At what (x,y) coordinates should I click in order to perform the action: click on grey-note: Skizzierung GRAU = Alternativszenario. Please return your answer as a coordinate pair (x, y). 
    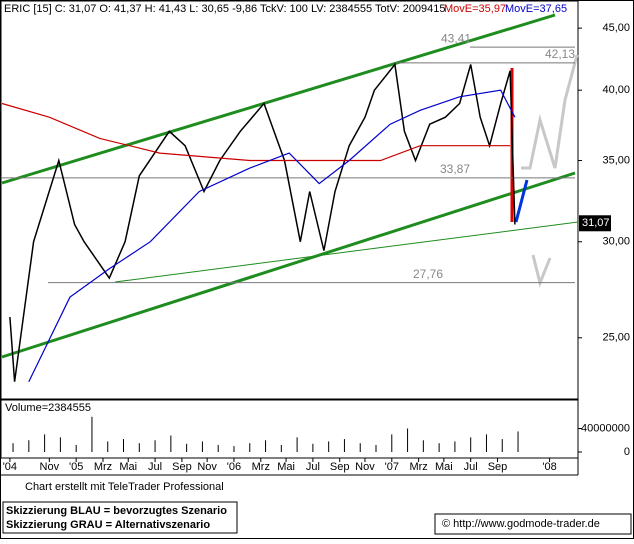
    Looking at the image, I should click on (108, 525).